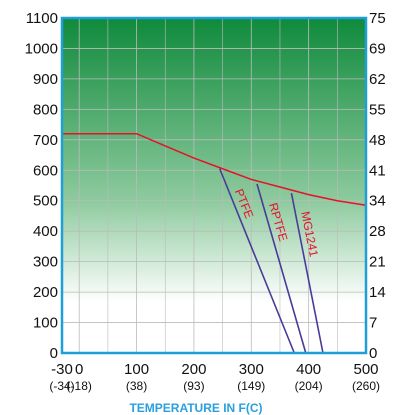 The width and height of the screenshot is (402, 415). What do you see at coordinates (366, 386) in the screenshot?
I see `x-tick-celsius-label-6: (260)` at bounding box center [366, 386].